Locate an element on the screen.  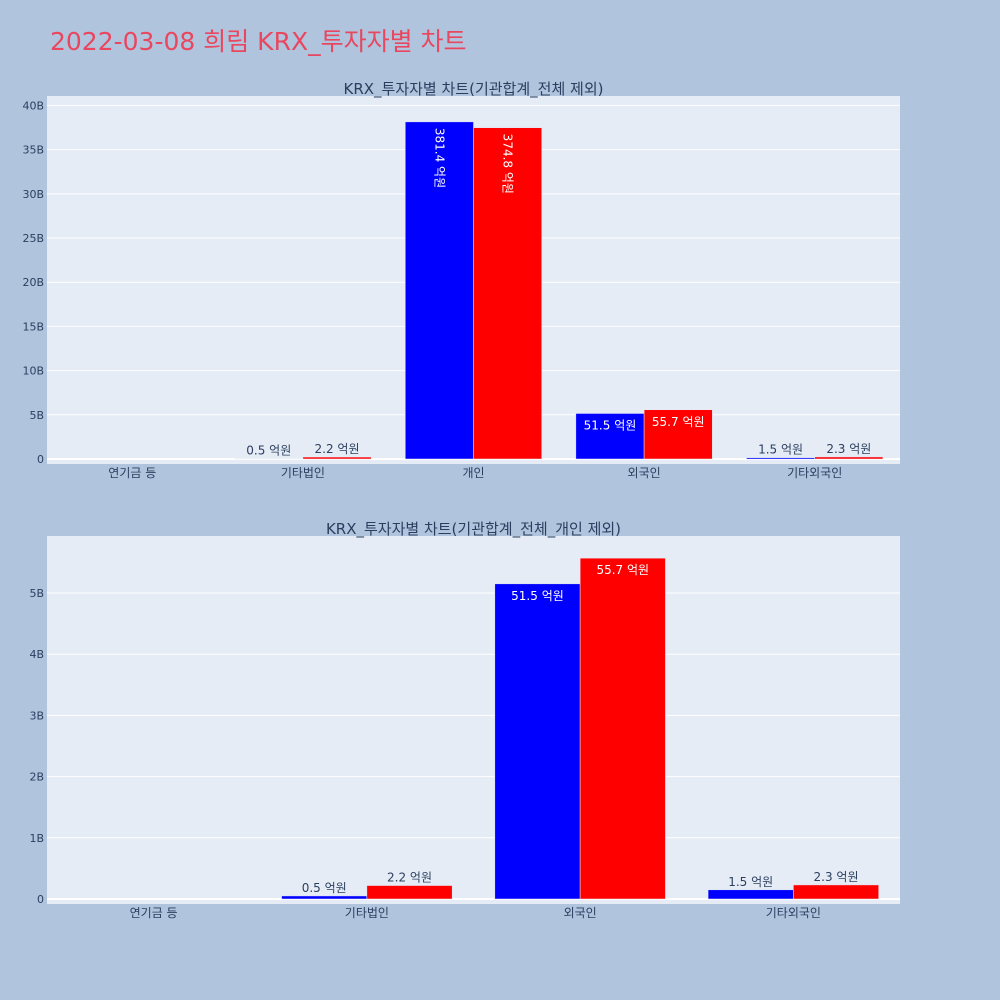
chart-subtitle: KRX_투자자별 차트(기관합계_전체 제외) is located at coordinates (474, 89).